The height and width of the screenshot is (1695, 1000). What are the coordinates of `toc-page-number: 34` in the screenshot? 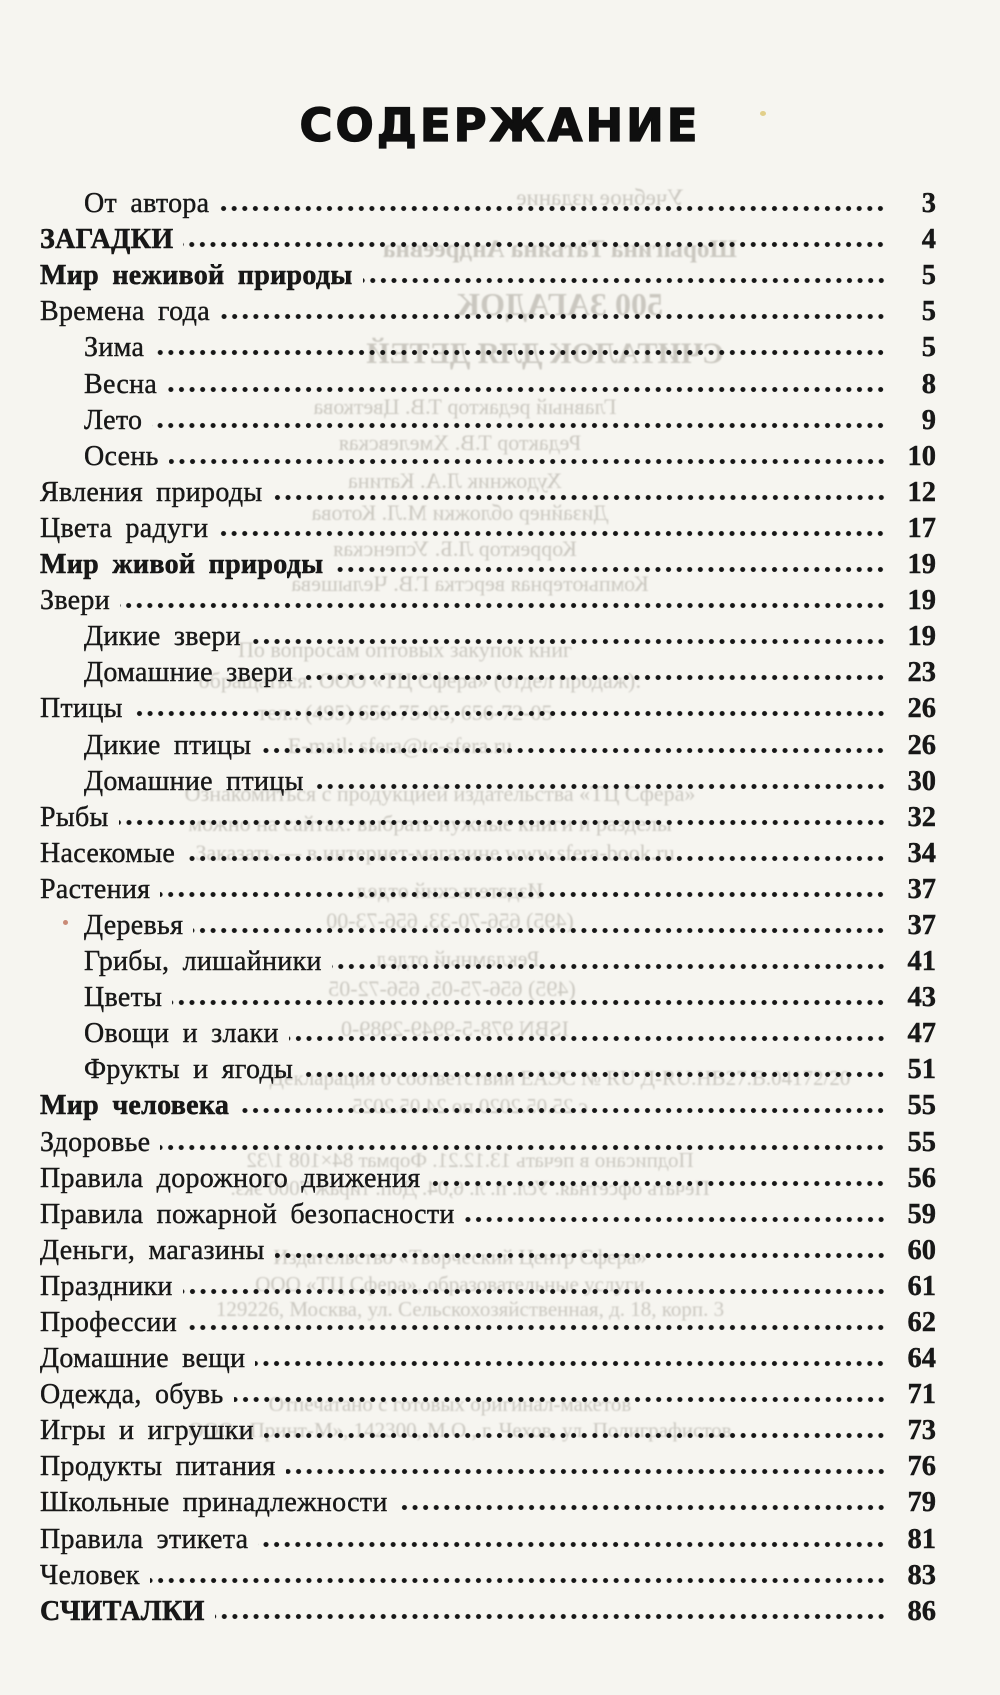 It's located at (921, 853).